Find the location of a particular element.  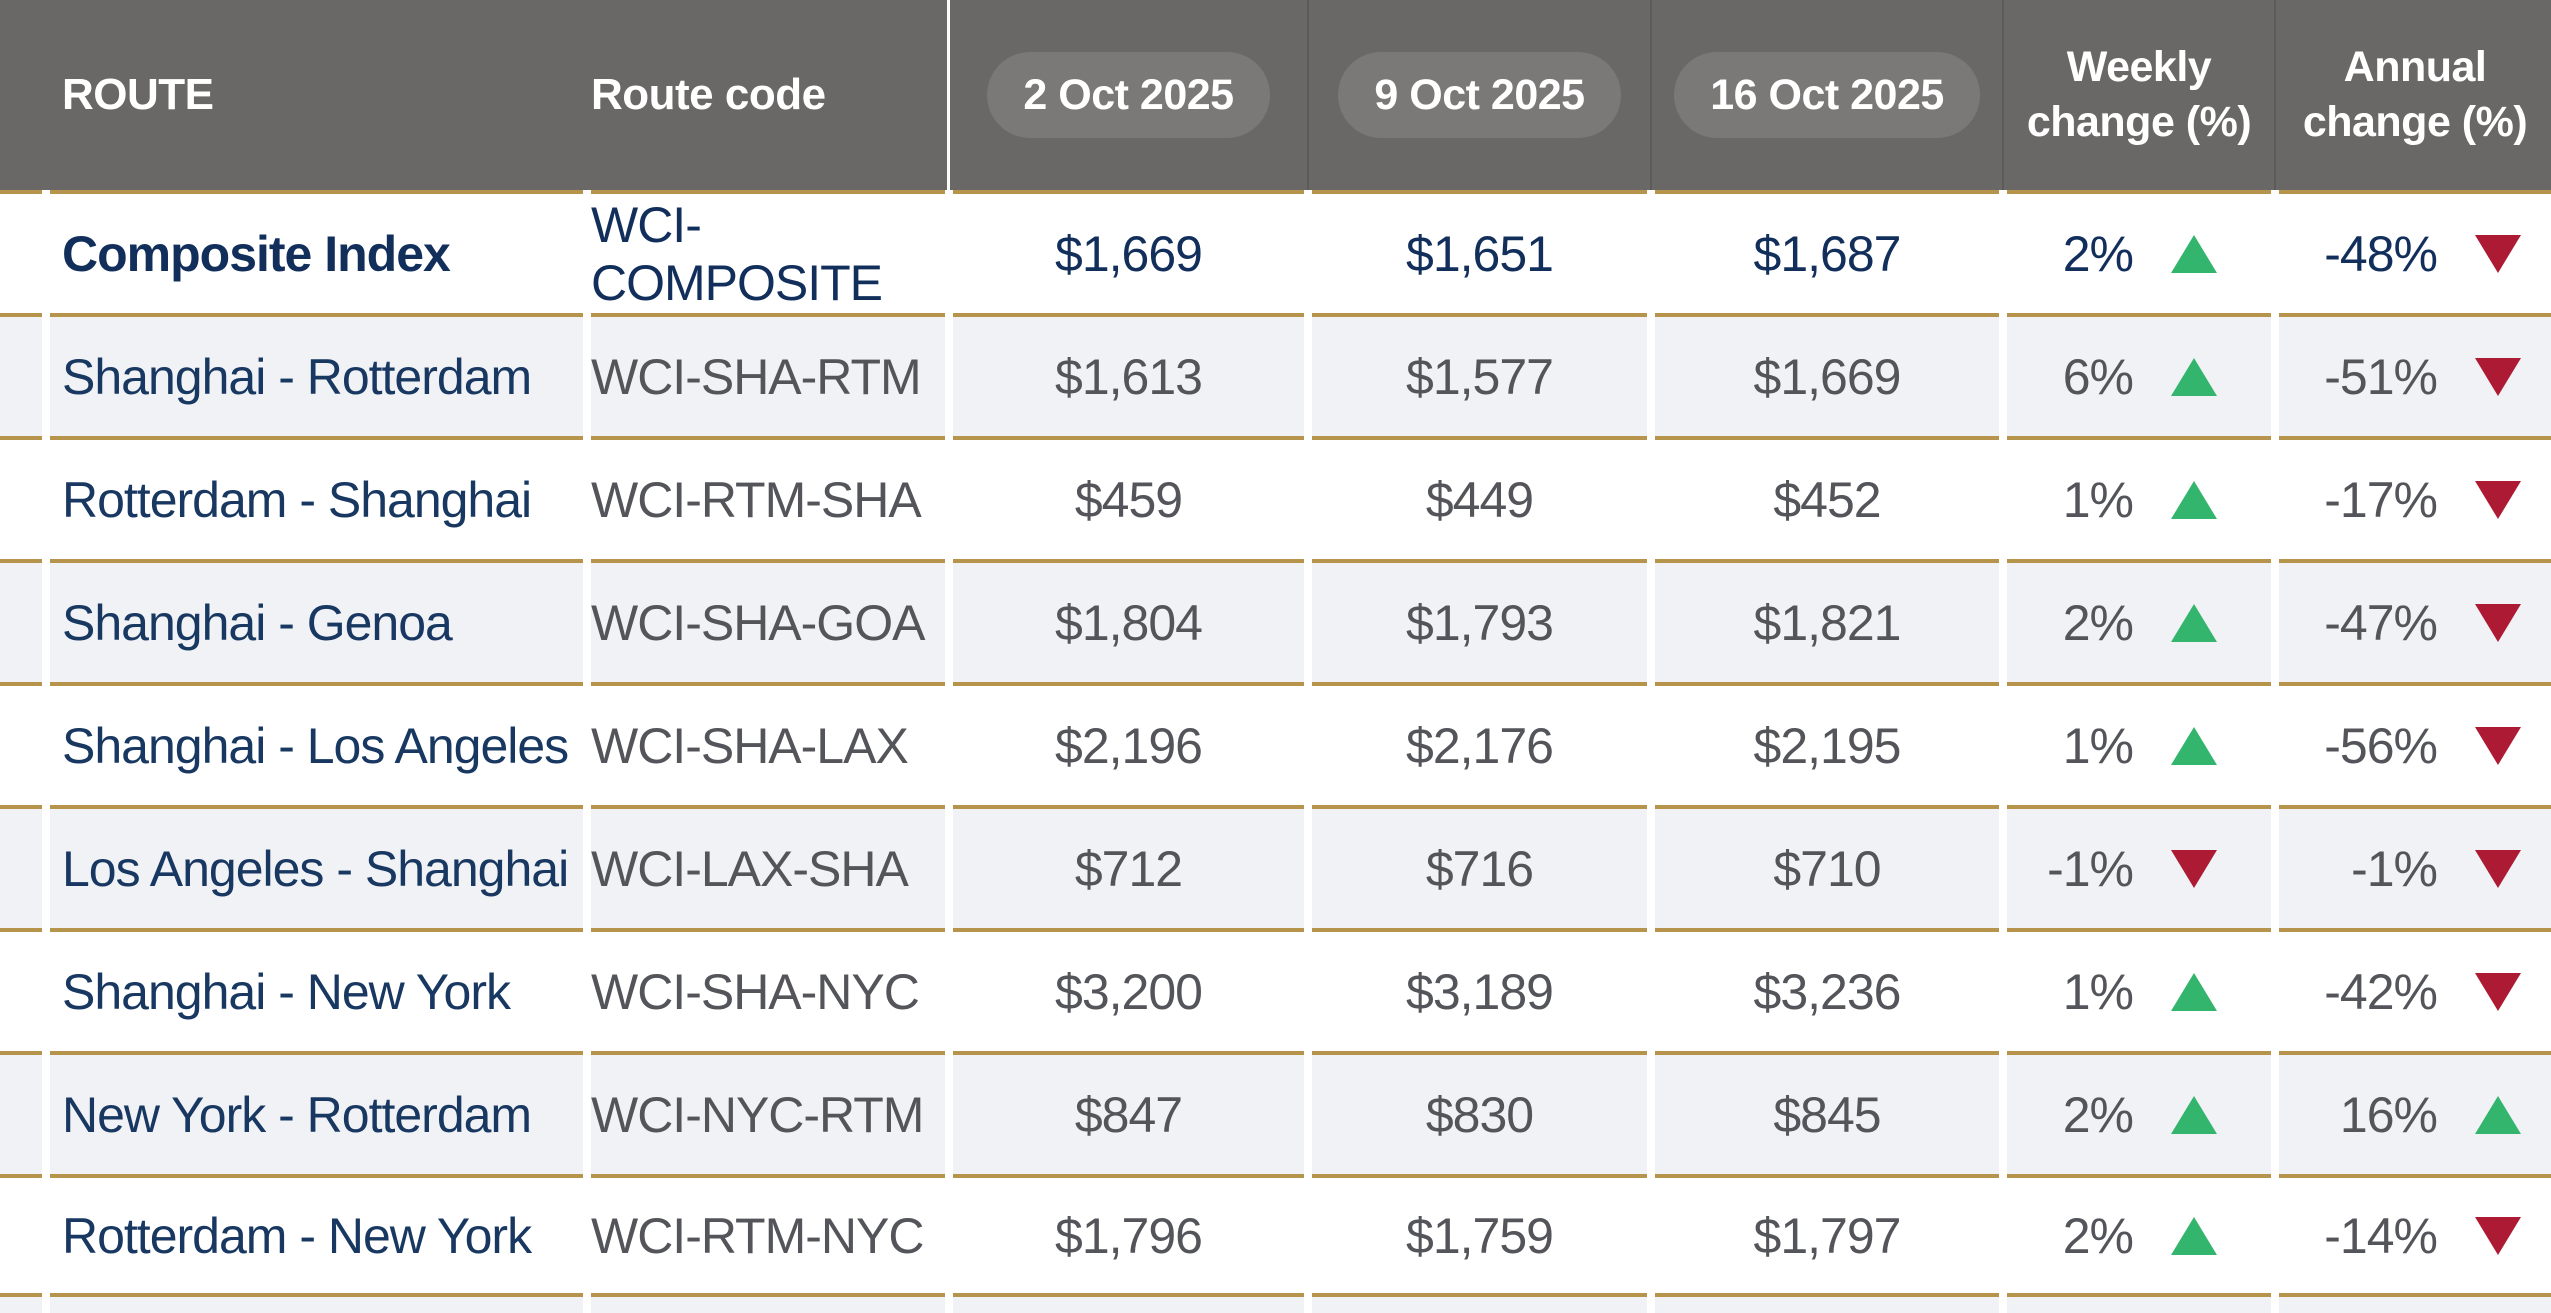

route-name: Shanghai - Los Angeles is located at coordinates (315, 745).